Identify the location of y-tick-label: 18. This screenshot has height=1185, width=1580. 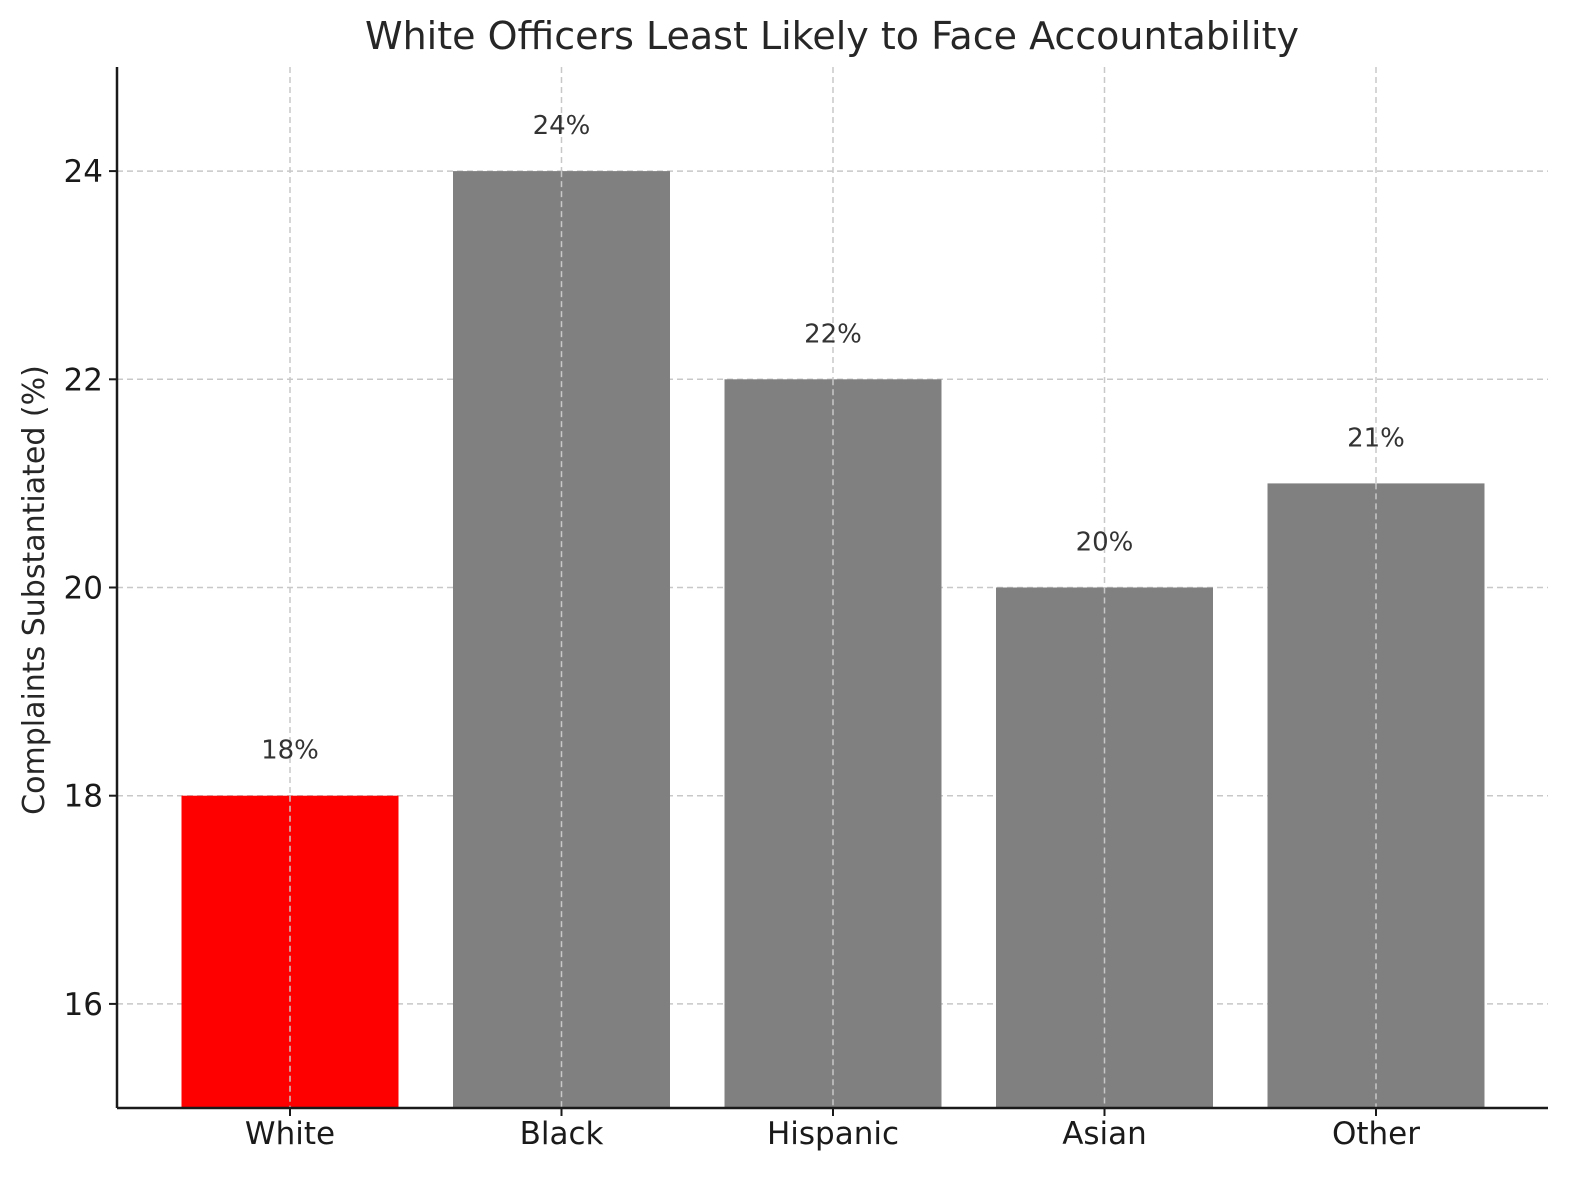
(83, 797).